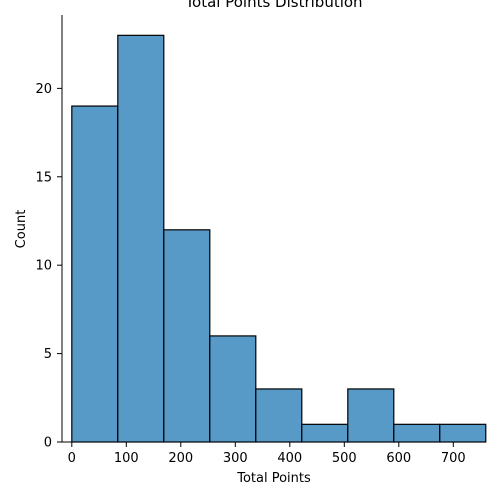  I want to click on x-tick-label: 100, so click(126, 458).